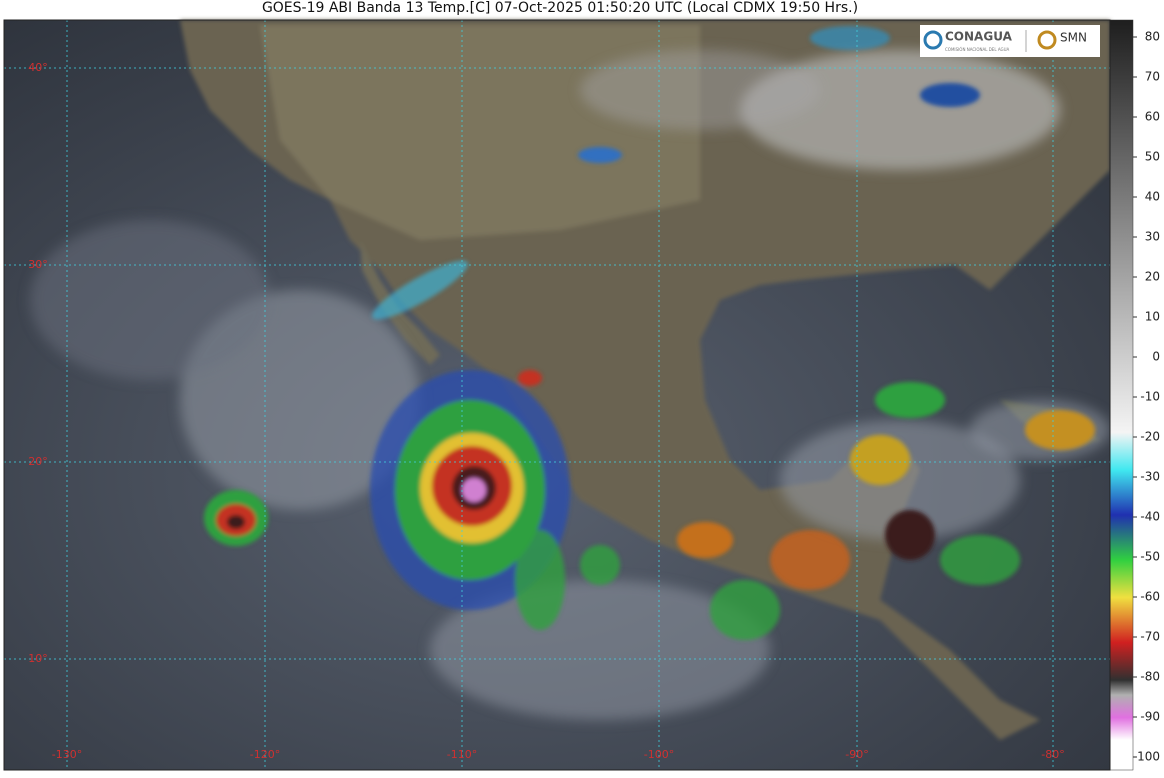 The image size is (1164, 778). Describe the element at coordinates (1150, 717) in the screenshot. I see `colorbar-tick-label: -90` at that location.